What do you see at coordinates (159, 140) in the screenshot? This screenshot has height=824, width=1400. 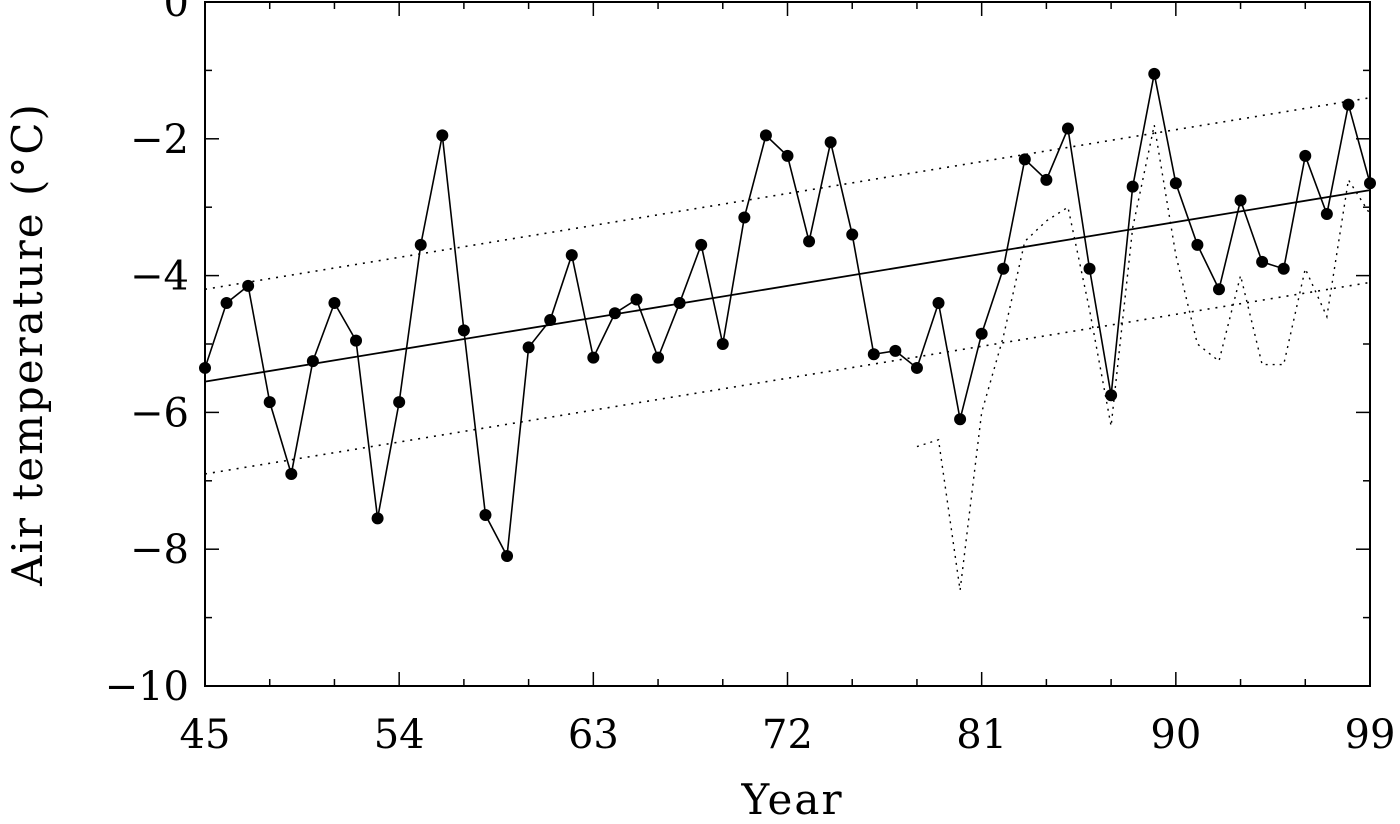 I see `y-tick-label: −2` at bounding box center [159, 140].